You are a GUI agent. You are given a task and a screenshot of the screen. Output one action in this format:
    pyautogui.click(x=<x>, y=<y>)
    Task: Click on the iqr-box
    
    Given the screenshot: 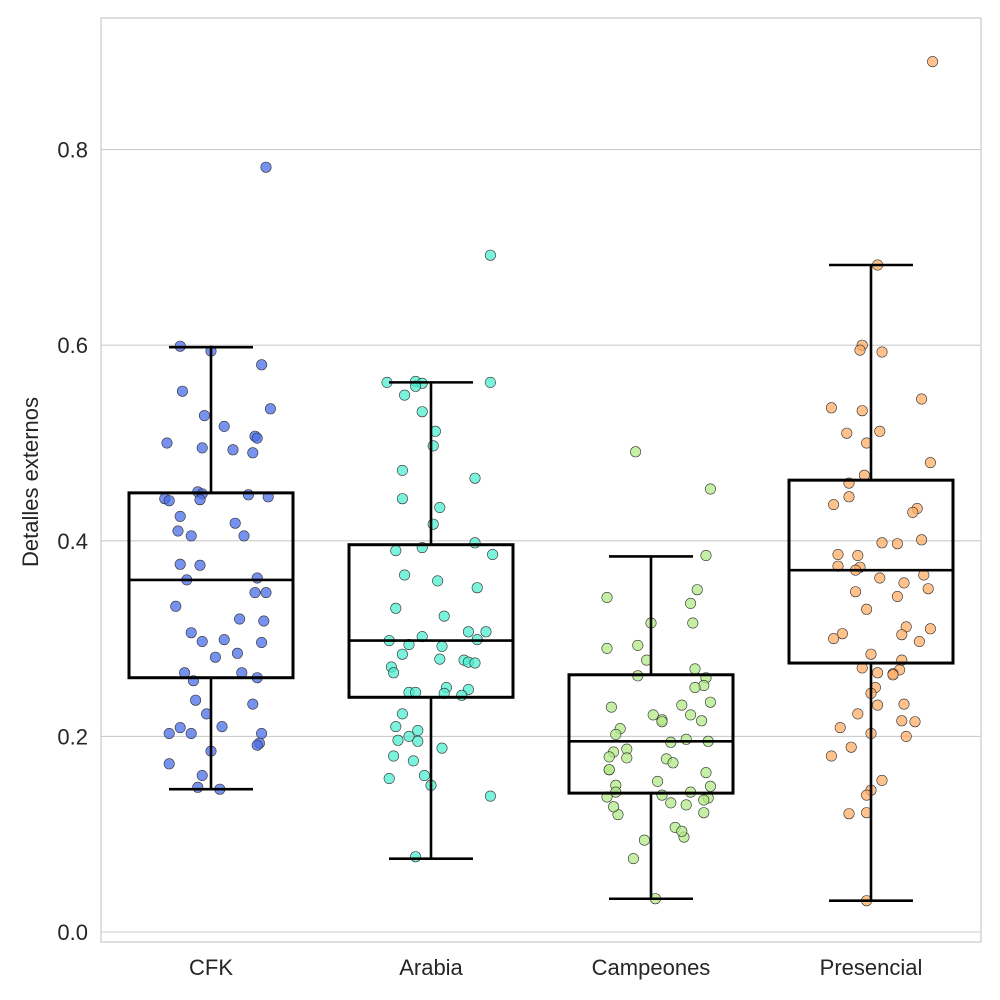 What is the action you would take?
    pyautogui.click(x=871, y=571)
    